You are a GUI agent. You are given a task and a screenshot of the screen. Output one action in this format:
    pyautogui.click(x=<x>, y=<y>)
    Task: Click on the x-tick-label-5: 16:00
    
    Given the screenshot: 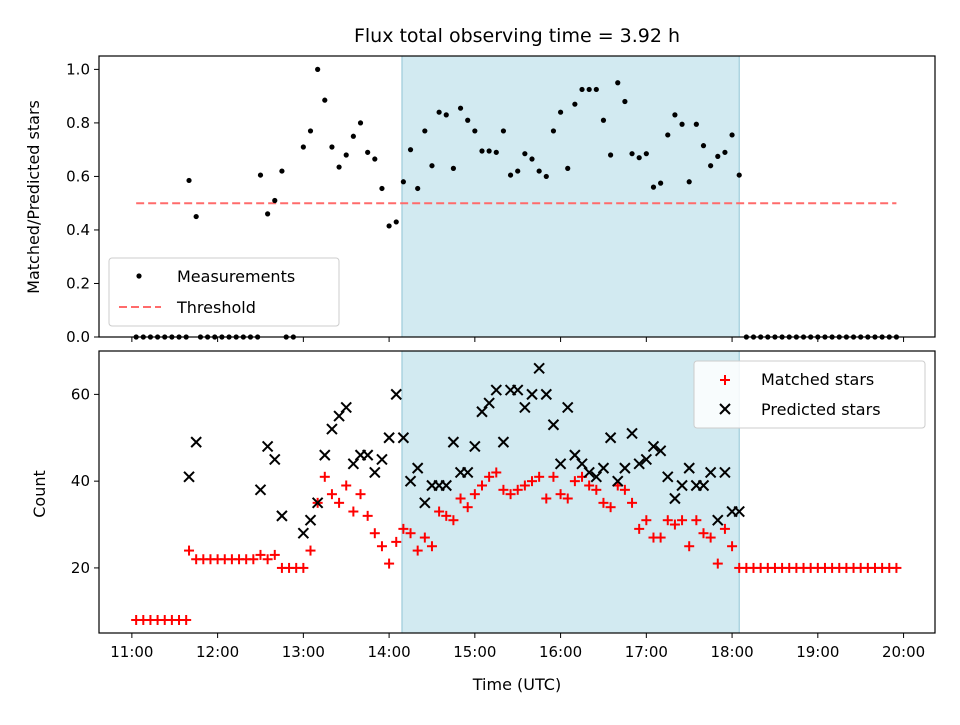 What is the action you would take?
    pyautogui.click(x=560, y=652)
    